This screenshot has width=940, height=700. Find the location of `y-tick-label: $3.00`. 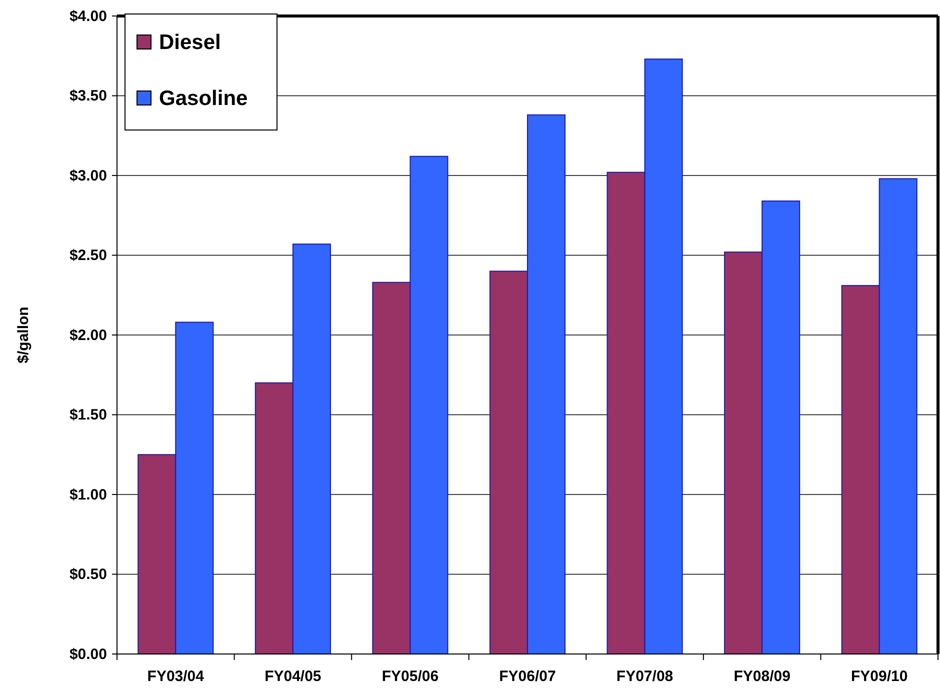

y-tick-label: $3.00 is located at coordinates (88, 175).